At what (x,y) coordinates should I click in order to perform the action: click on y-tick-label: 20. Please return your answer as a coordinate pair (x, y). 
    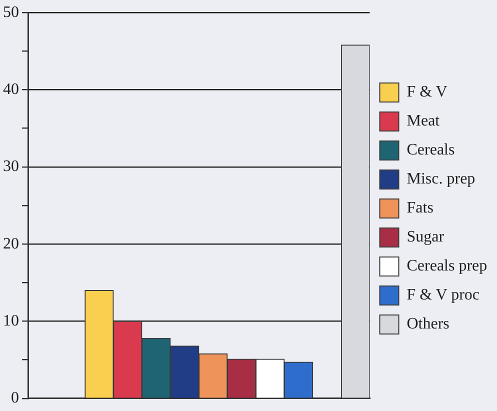
    Looking at the image, I should click on (11, 243).